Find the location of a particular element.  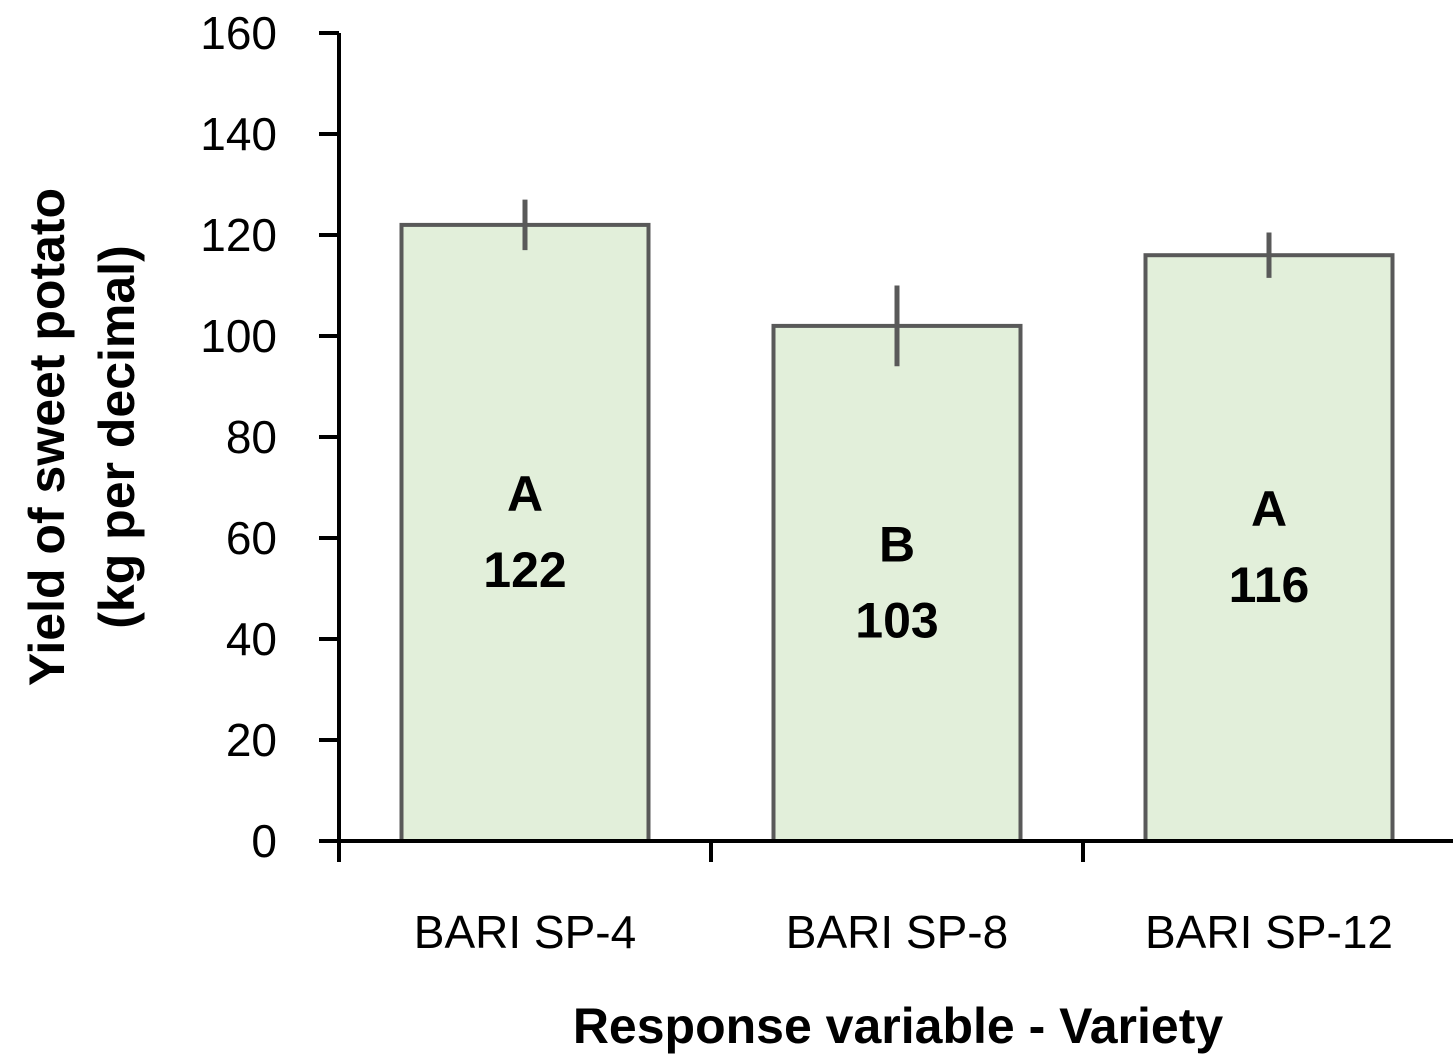

x-axis-title: Response variable - Variety is located at coordinates (898, 1026).